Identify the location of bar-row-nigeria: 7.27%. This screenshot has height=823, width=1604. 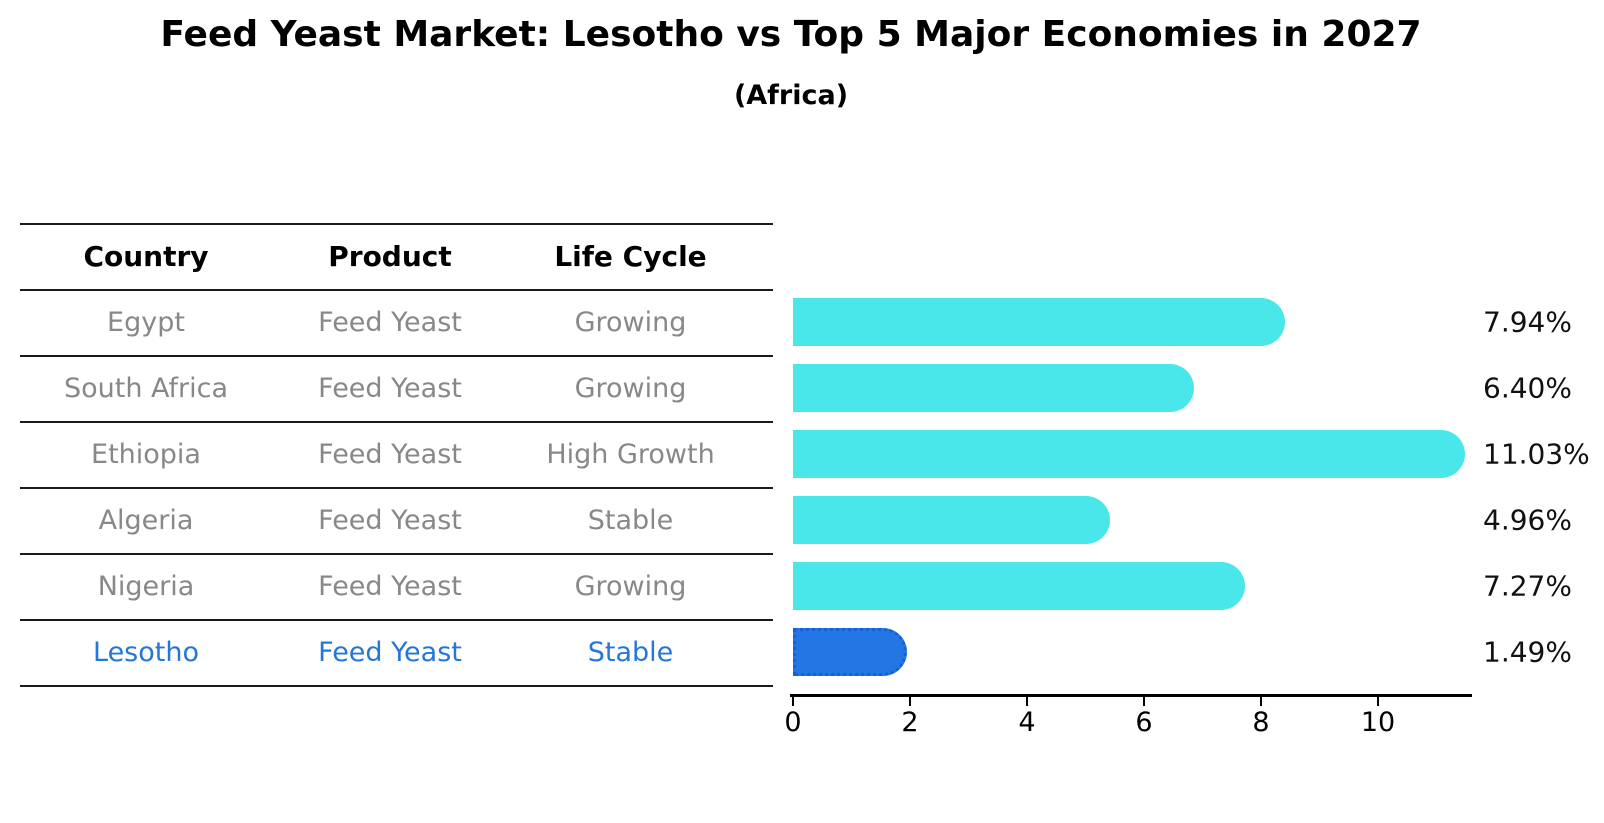
(1198, 586).